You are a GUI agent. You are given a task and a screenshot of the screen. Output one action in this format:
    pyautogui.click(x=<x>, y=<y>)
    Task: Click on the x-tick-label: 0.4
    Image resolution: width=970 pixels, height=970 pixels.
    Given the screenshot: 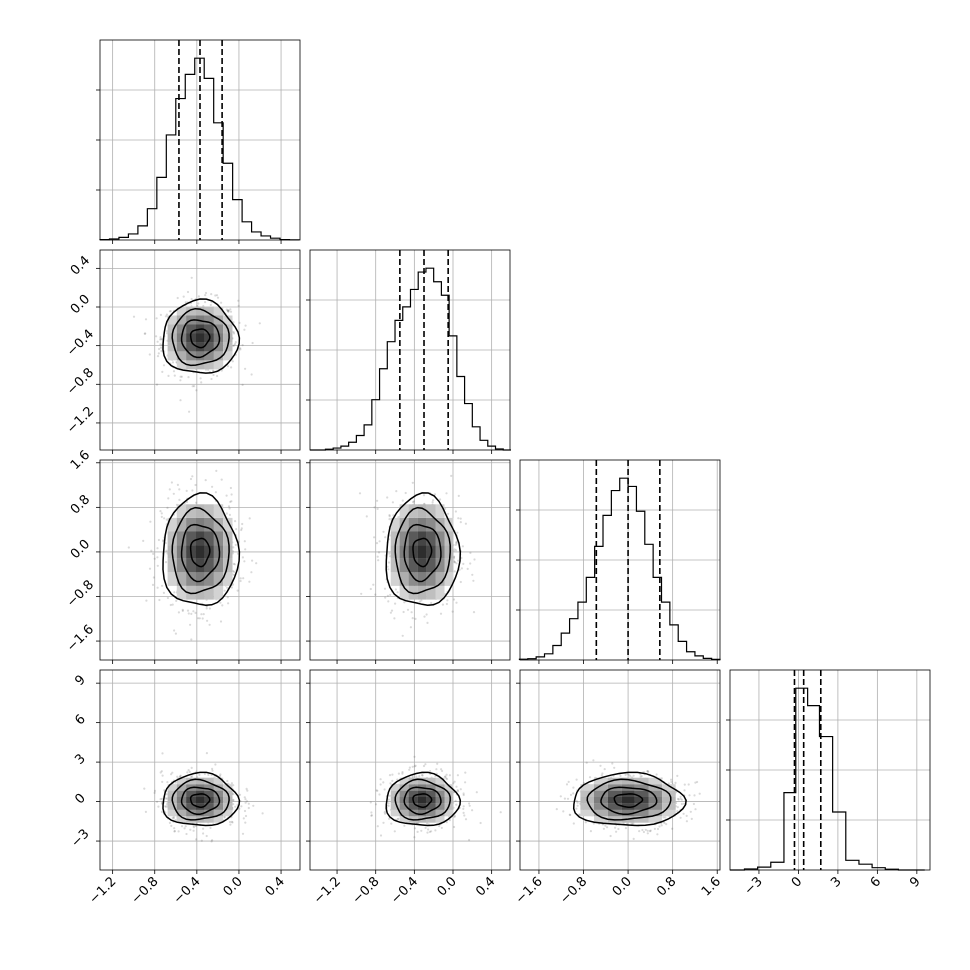 What is the action you would take?
    pyautogui.click(x=485, y=886)
    